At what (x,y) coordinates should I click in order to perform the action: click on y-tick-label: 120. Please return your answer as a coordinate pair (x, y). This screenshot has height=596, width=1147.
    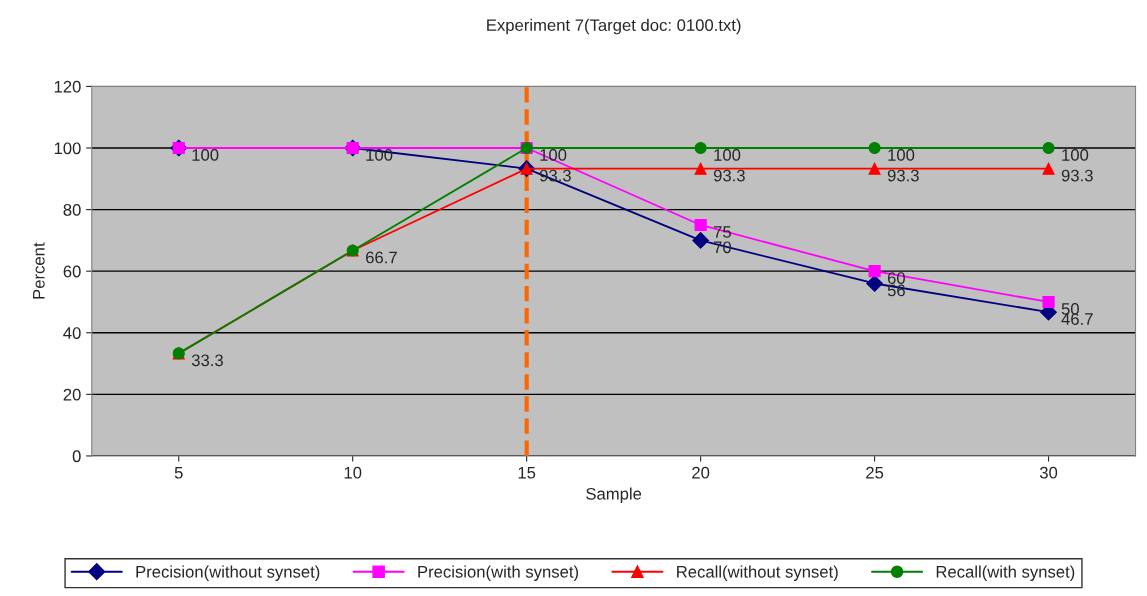
    Looking at the image, I should click on (67, 86).